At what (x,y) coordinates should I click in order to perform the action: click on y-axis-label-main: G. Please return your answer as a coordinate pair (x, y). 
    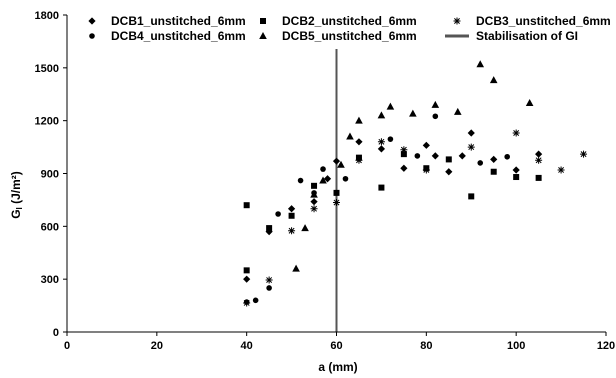
    Looking at the image, I should click on (16, 213).